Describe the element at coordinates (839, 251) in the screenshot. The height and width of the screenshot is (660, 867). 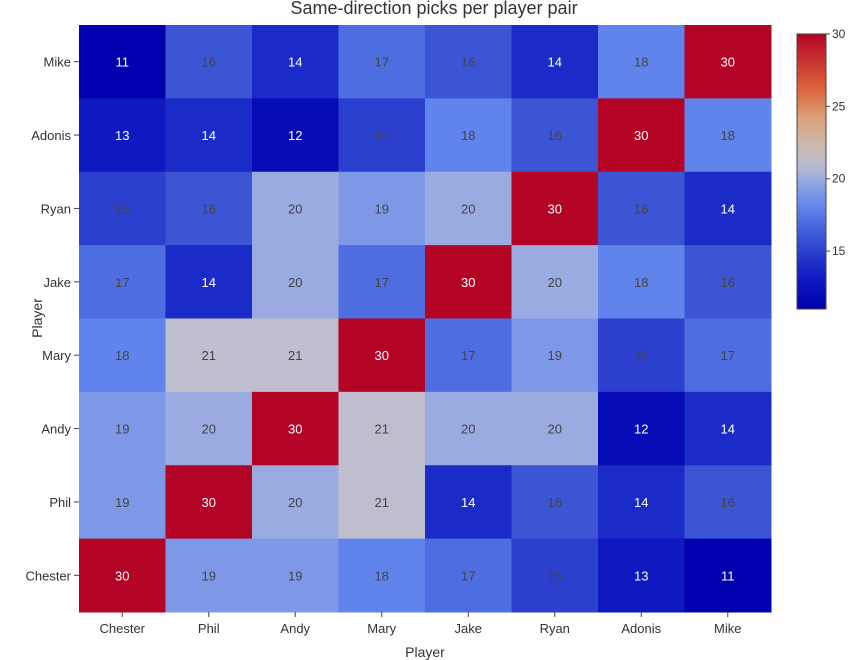
I see `colorbar-tick-label: 15` at that location.